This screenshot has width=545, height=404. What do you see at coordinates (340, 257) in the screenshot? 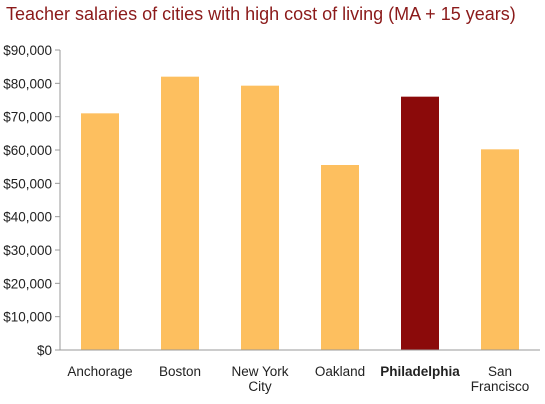
I see `bar-oakland` at bounding box center [340, 257].